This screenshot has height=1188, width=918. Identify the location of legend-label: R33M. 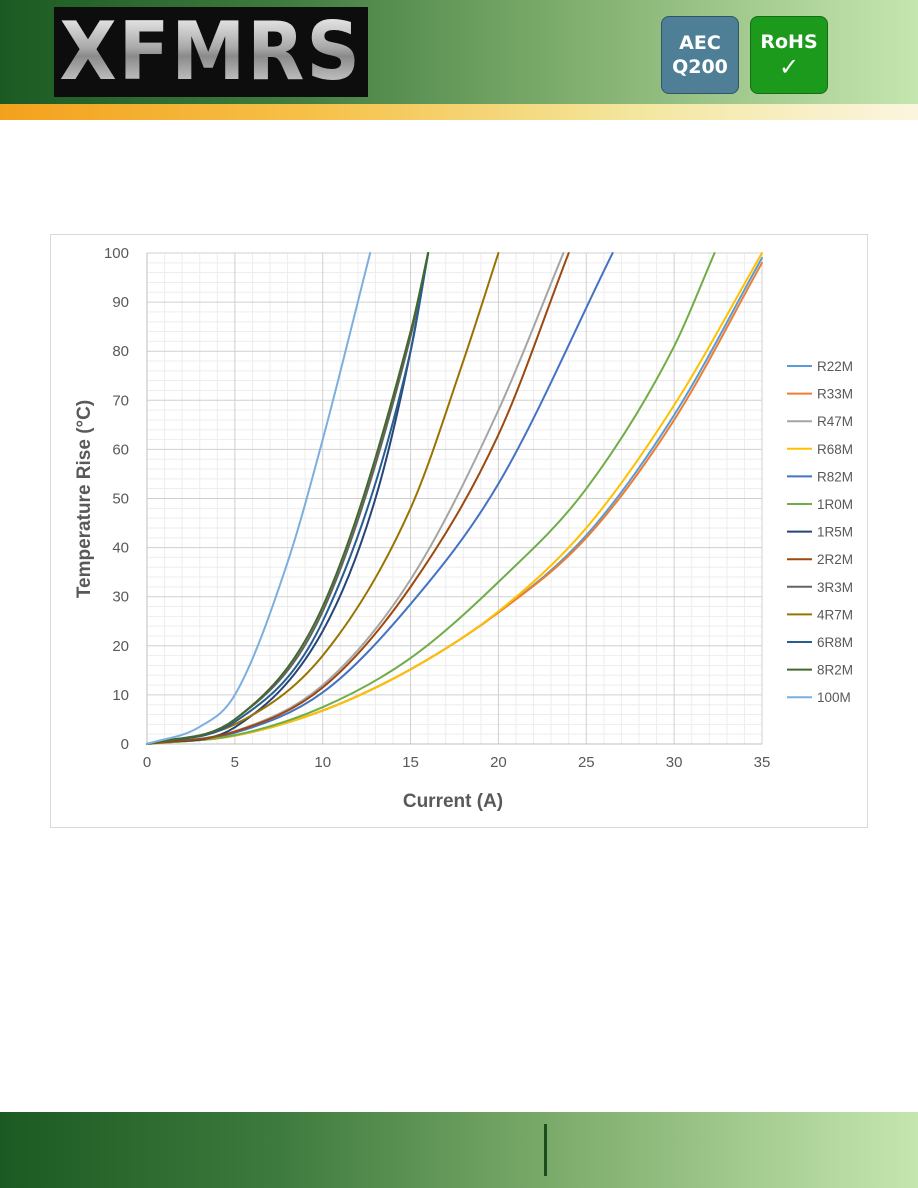
(835, 394).